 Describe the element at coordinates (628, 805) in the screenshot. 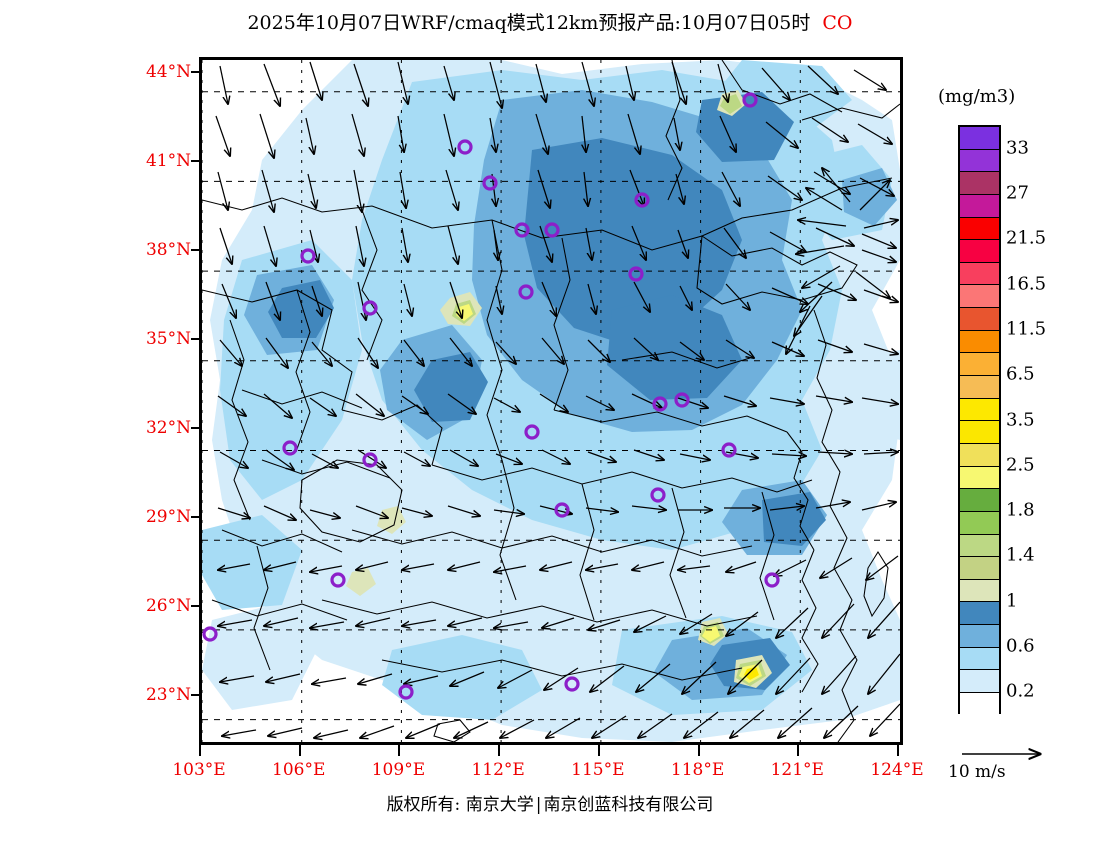

I see `company-text: 南京创蓝科技有限公司` at that location.